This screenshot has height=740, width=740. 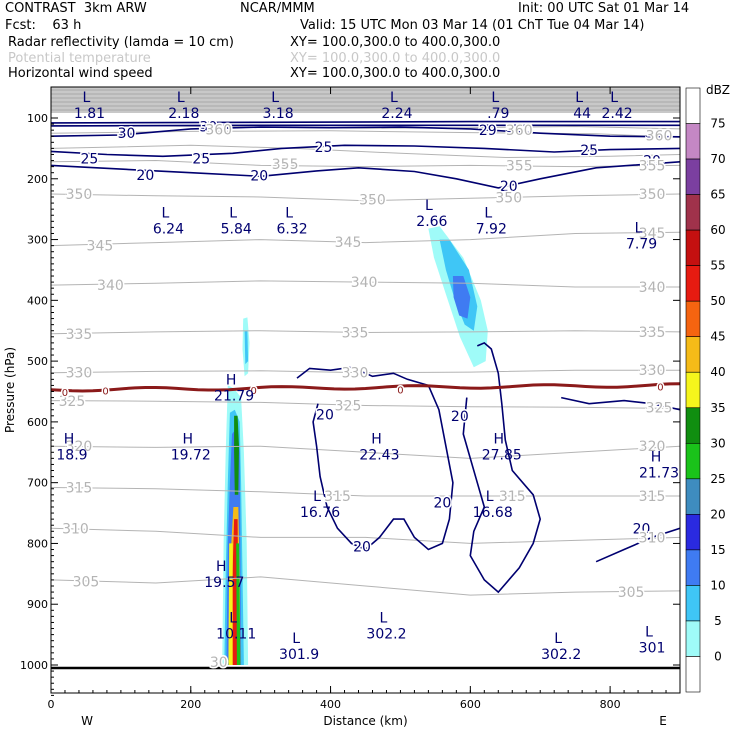 I want to click on theta-contour-label: 330, so click(x=355, y=374).